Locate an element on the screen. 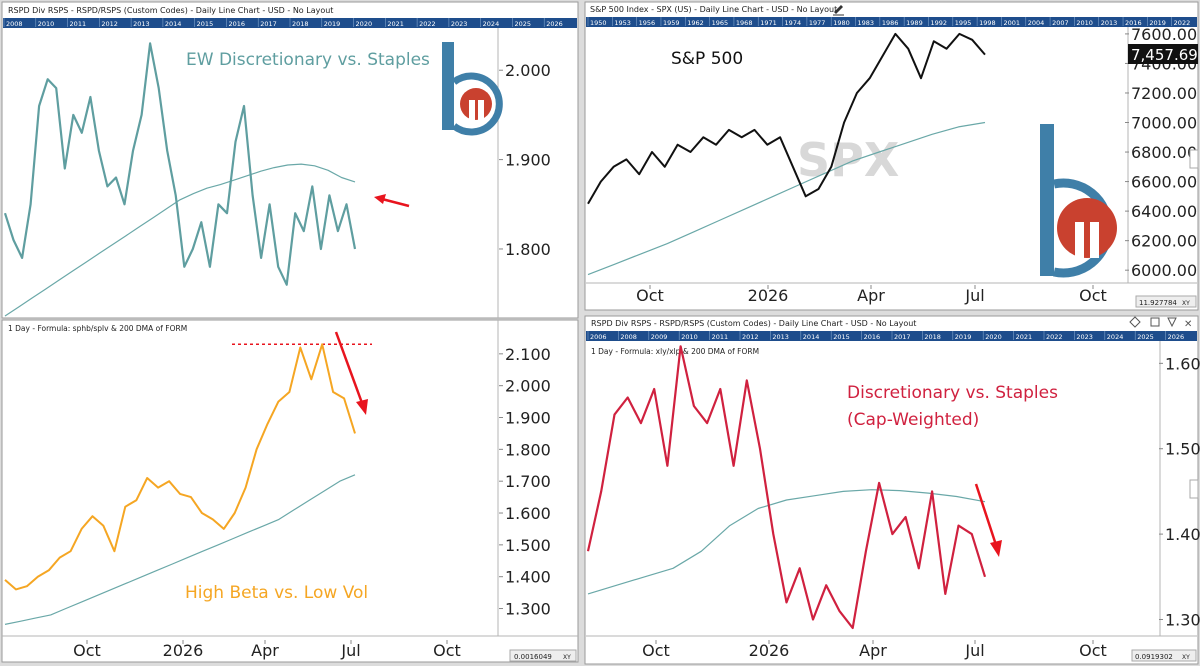  y-tick-label: 1.60 is located at coordinates (1182, 363).